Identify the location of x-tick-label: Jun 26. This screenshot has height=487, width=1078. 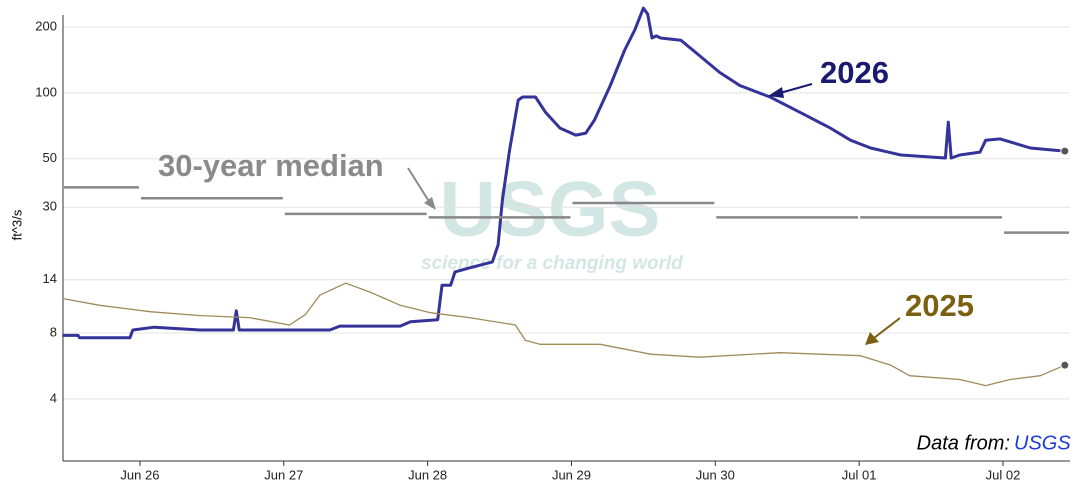
(139, 474).